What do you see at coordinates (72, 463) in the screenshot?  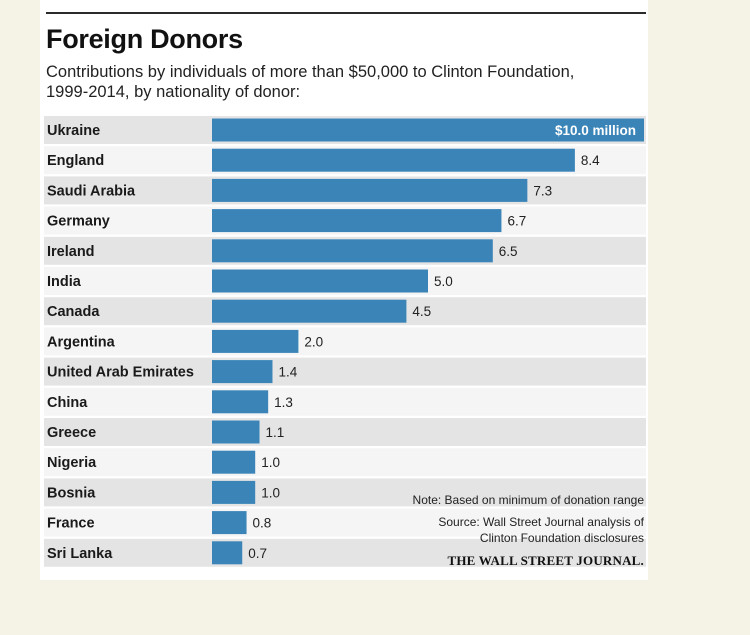 I see `category-label: Nigeria` at bounding box center [72, 463].